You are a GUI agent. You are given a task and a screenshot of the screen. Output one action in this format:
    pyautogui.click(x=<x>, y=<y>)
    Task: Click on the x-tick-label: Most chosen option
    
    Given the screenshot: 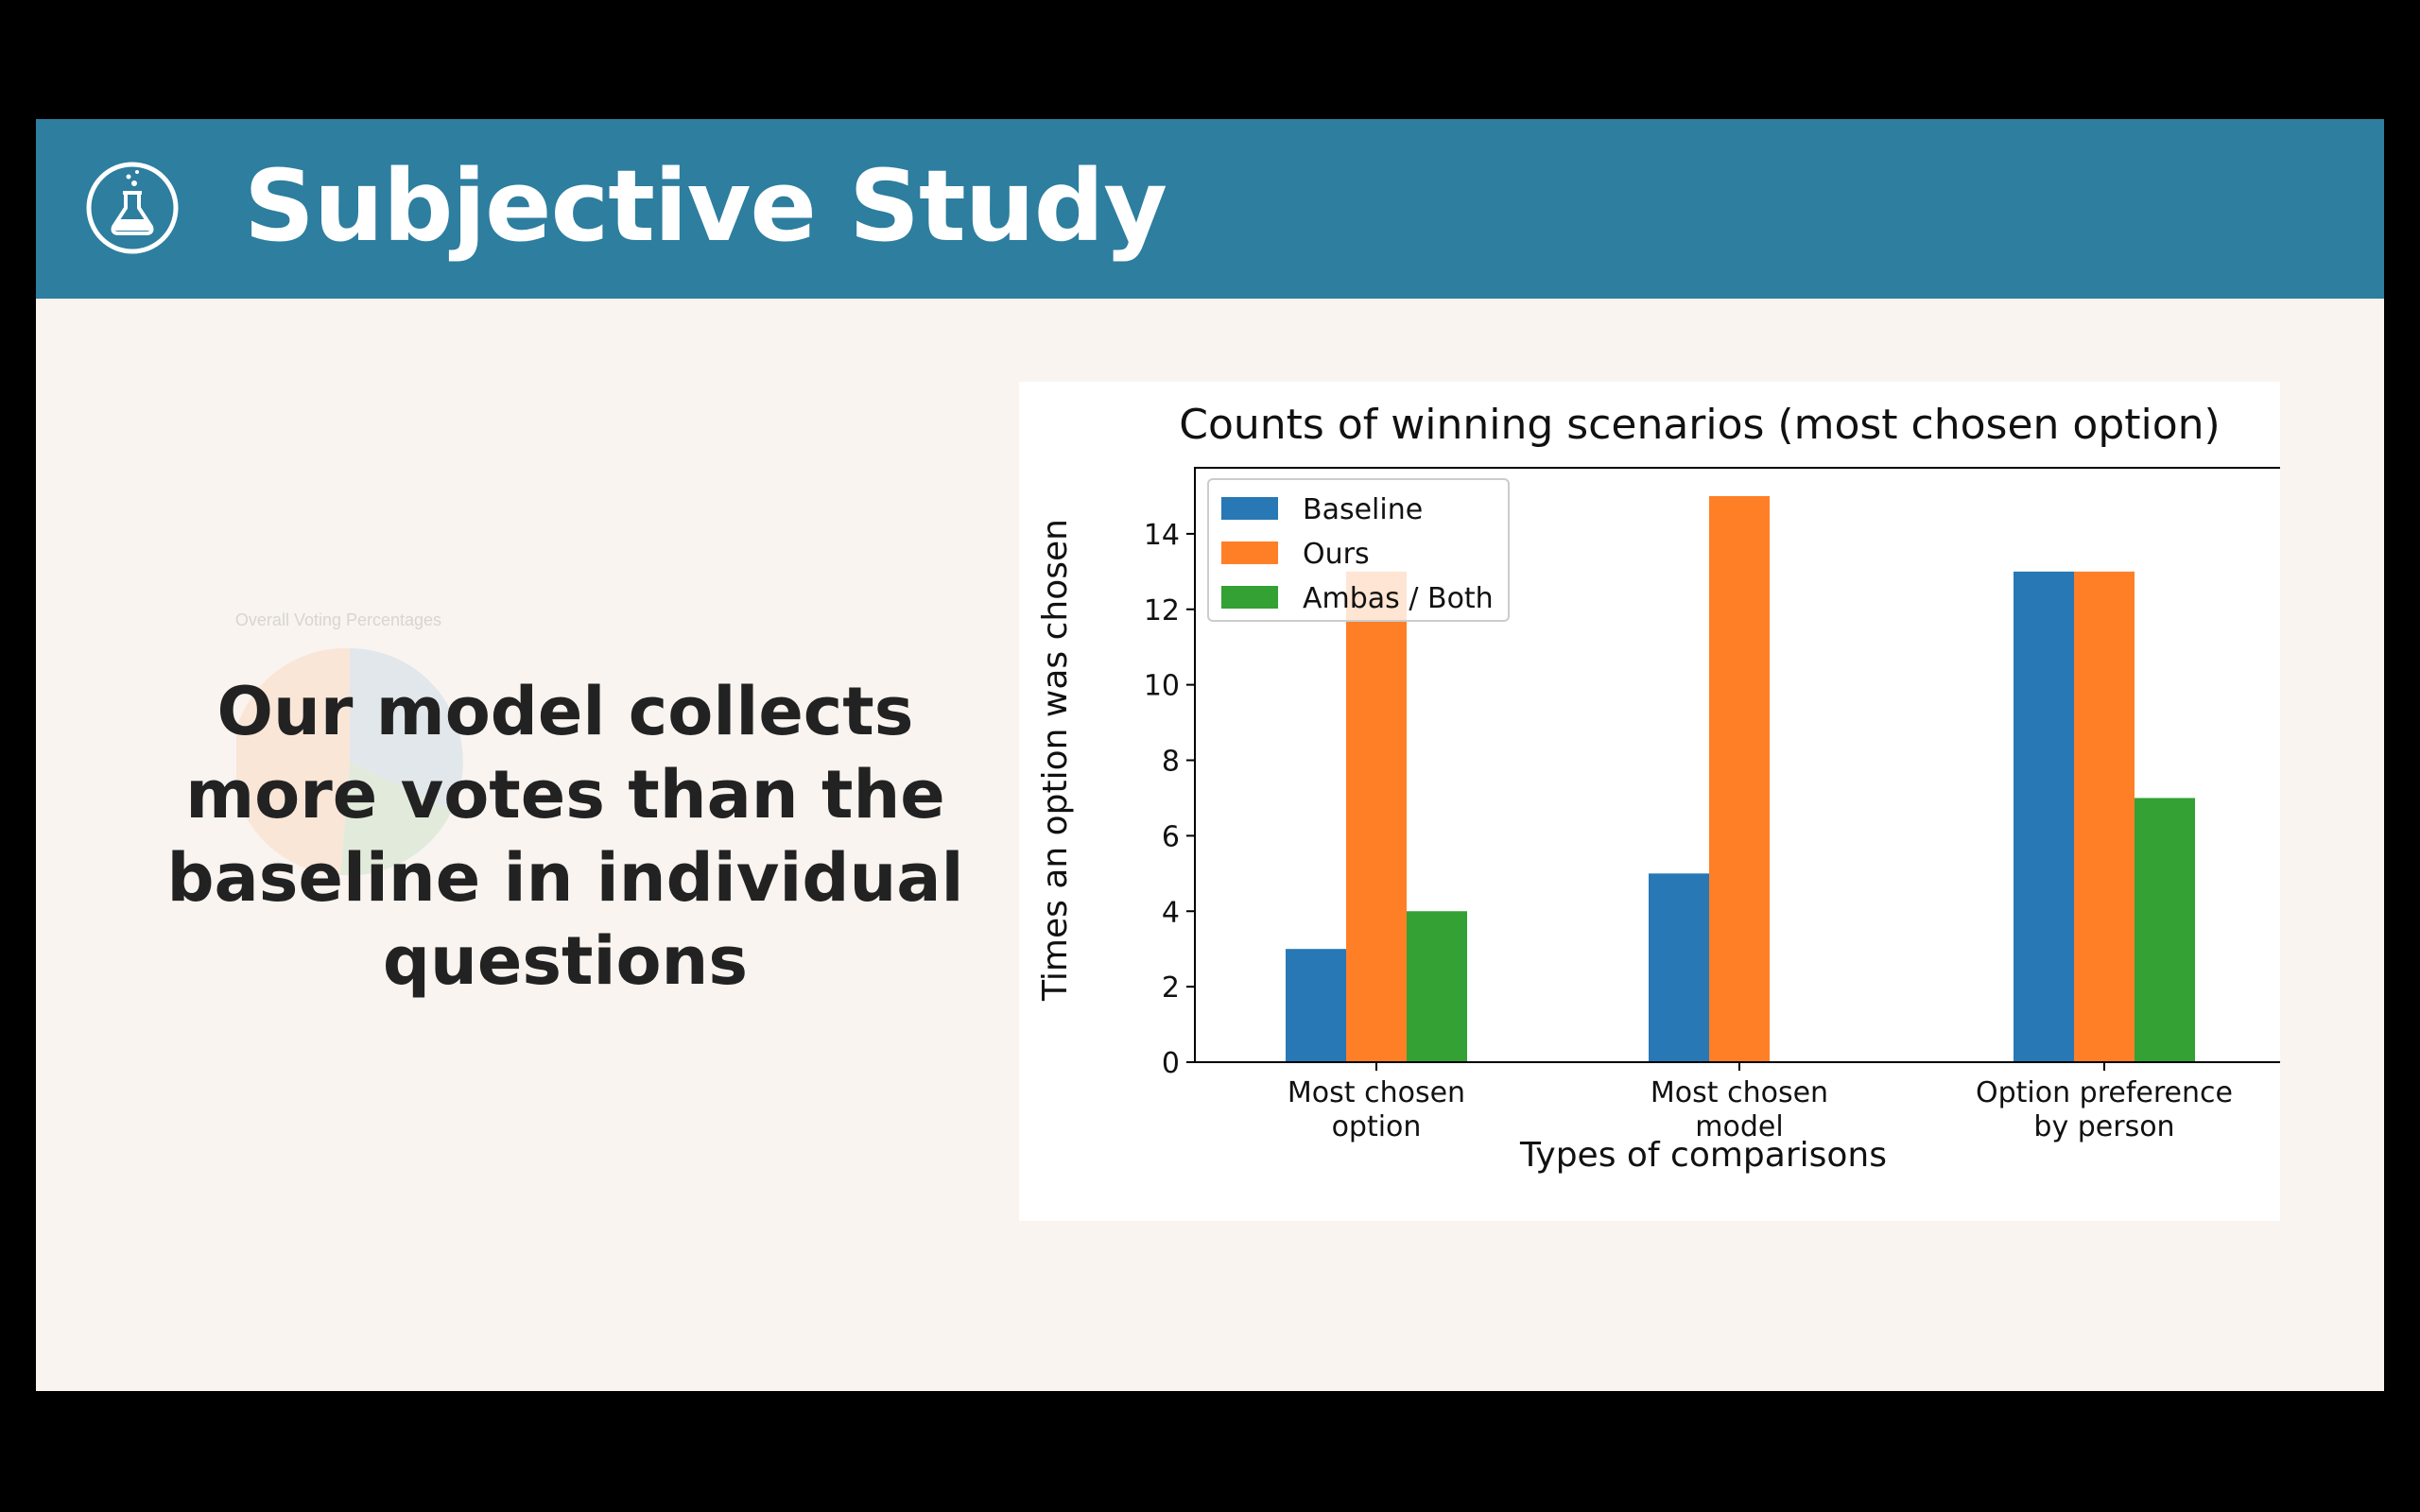 What is the action you would take?
    pyautogui.click(x=1376, y=1109)
    